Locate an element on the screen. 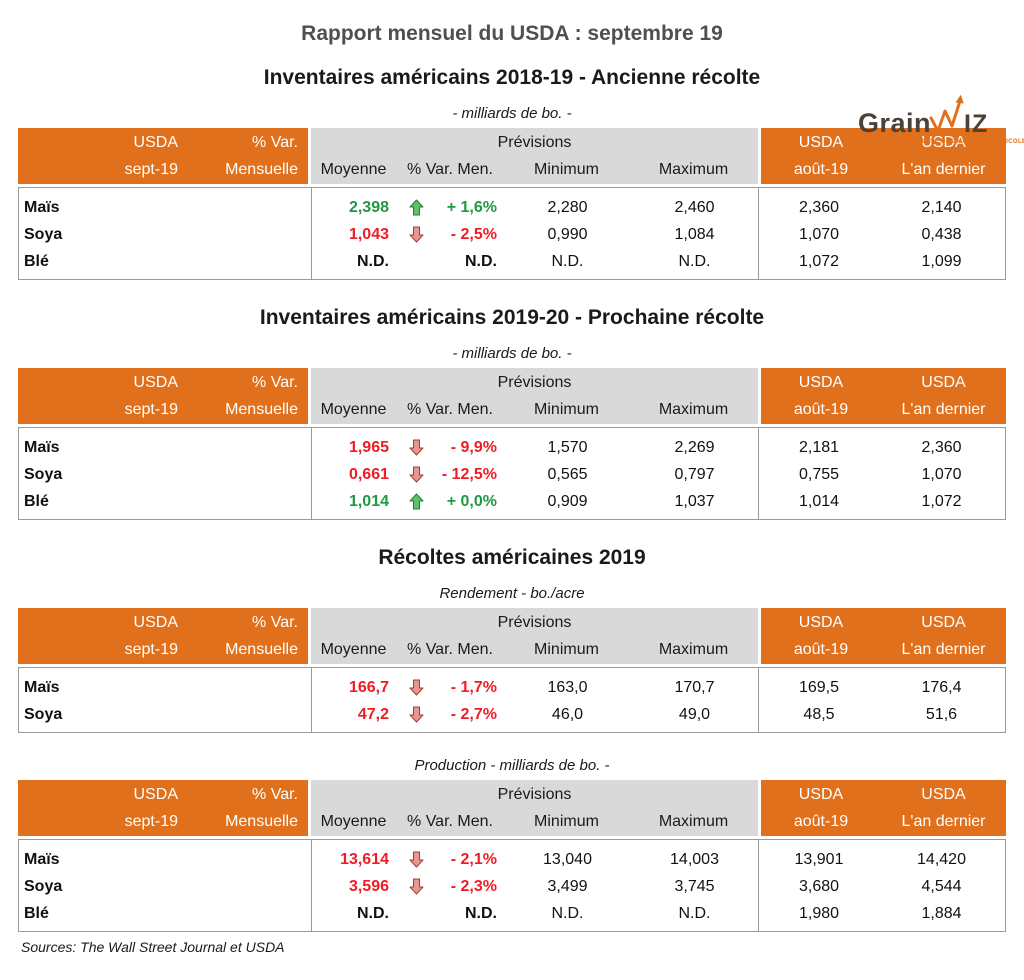 The width and height of the screenshot is (1024, 980). cell-minimum: 0,565 is located at coordinates (567, 474).